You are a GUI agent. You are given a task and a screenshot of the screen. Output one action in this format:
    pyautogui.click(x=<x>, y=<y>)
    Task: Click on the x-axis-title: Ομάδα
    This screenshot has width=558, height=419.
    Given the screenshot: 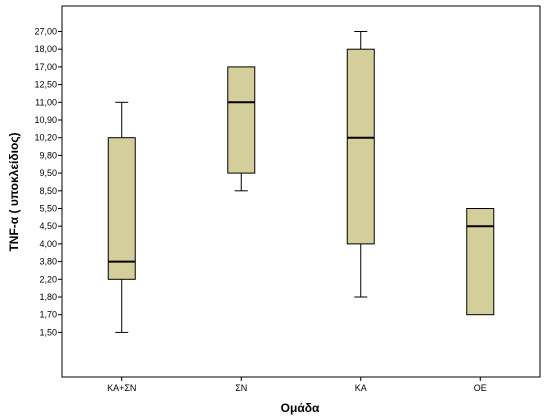 What is the action you would take?
    pyautogui.click(x=300, y=408)
    